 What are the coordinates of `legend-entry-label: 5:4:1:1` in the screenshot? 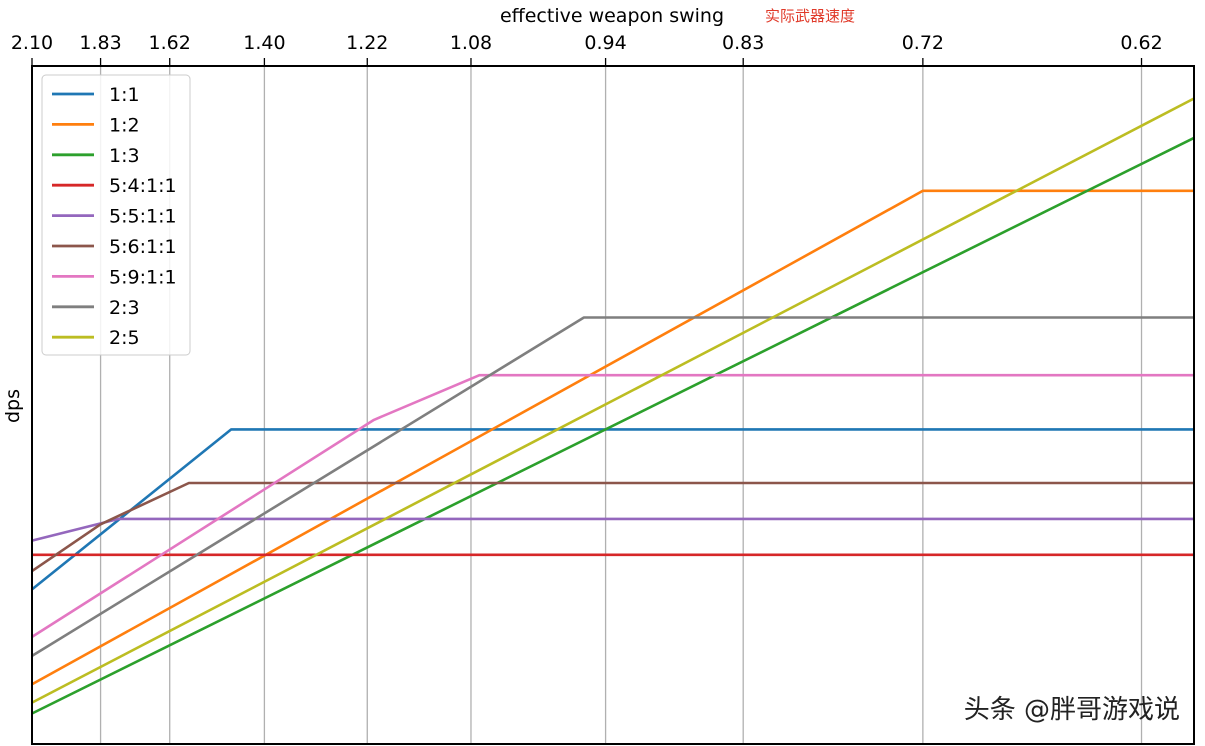 It's located at (143, 186).